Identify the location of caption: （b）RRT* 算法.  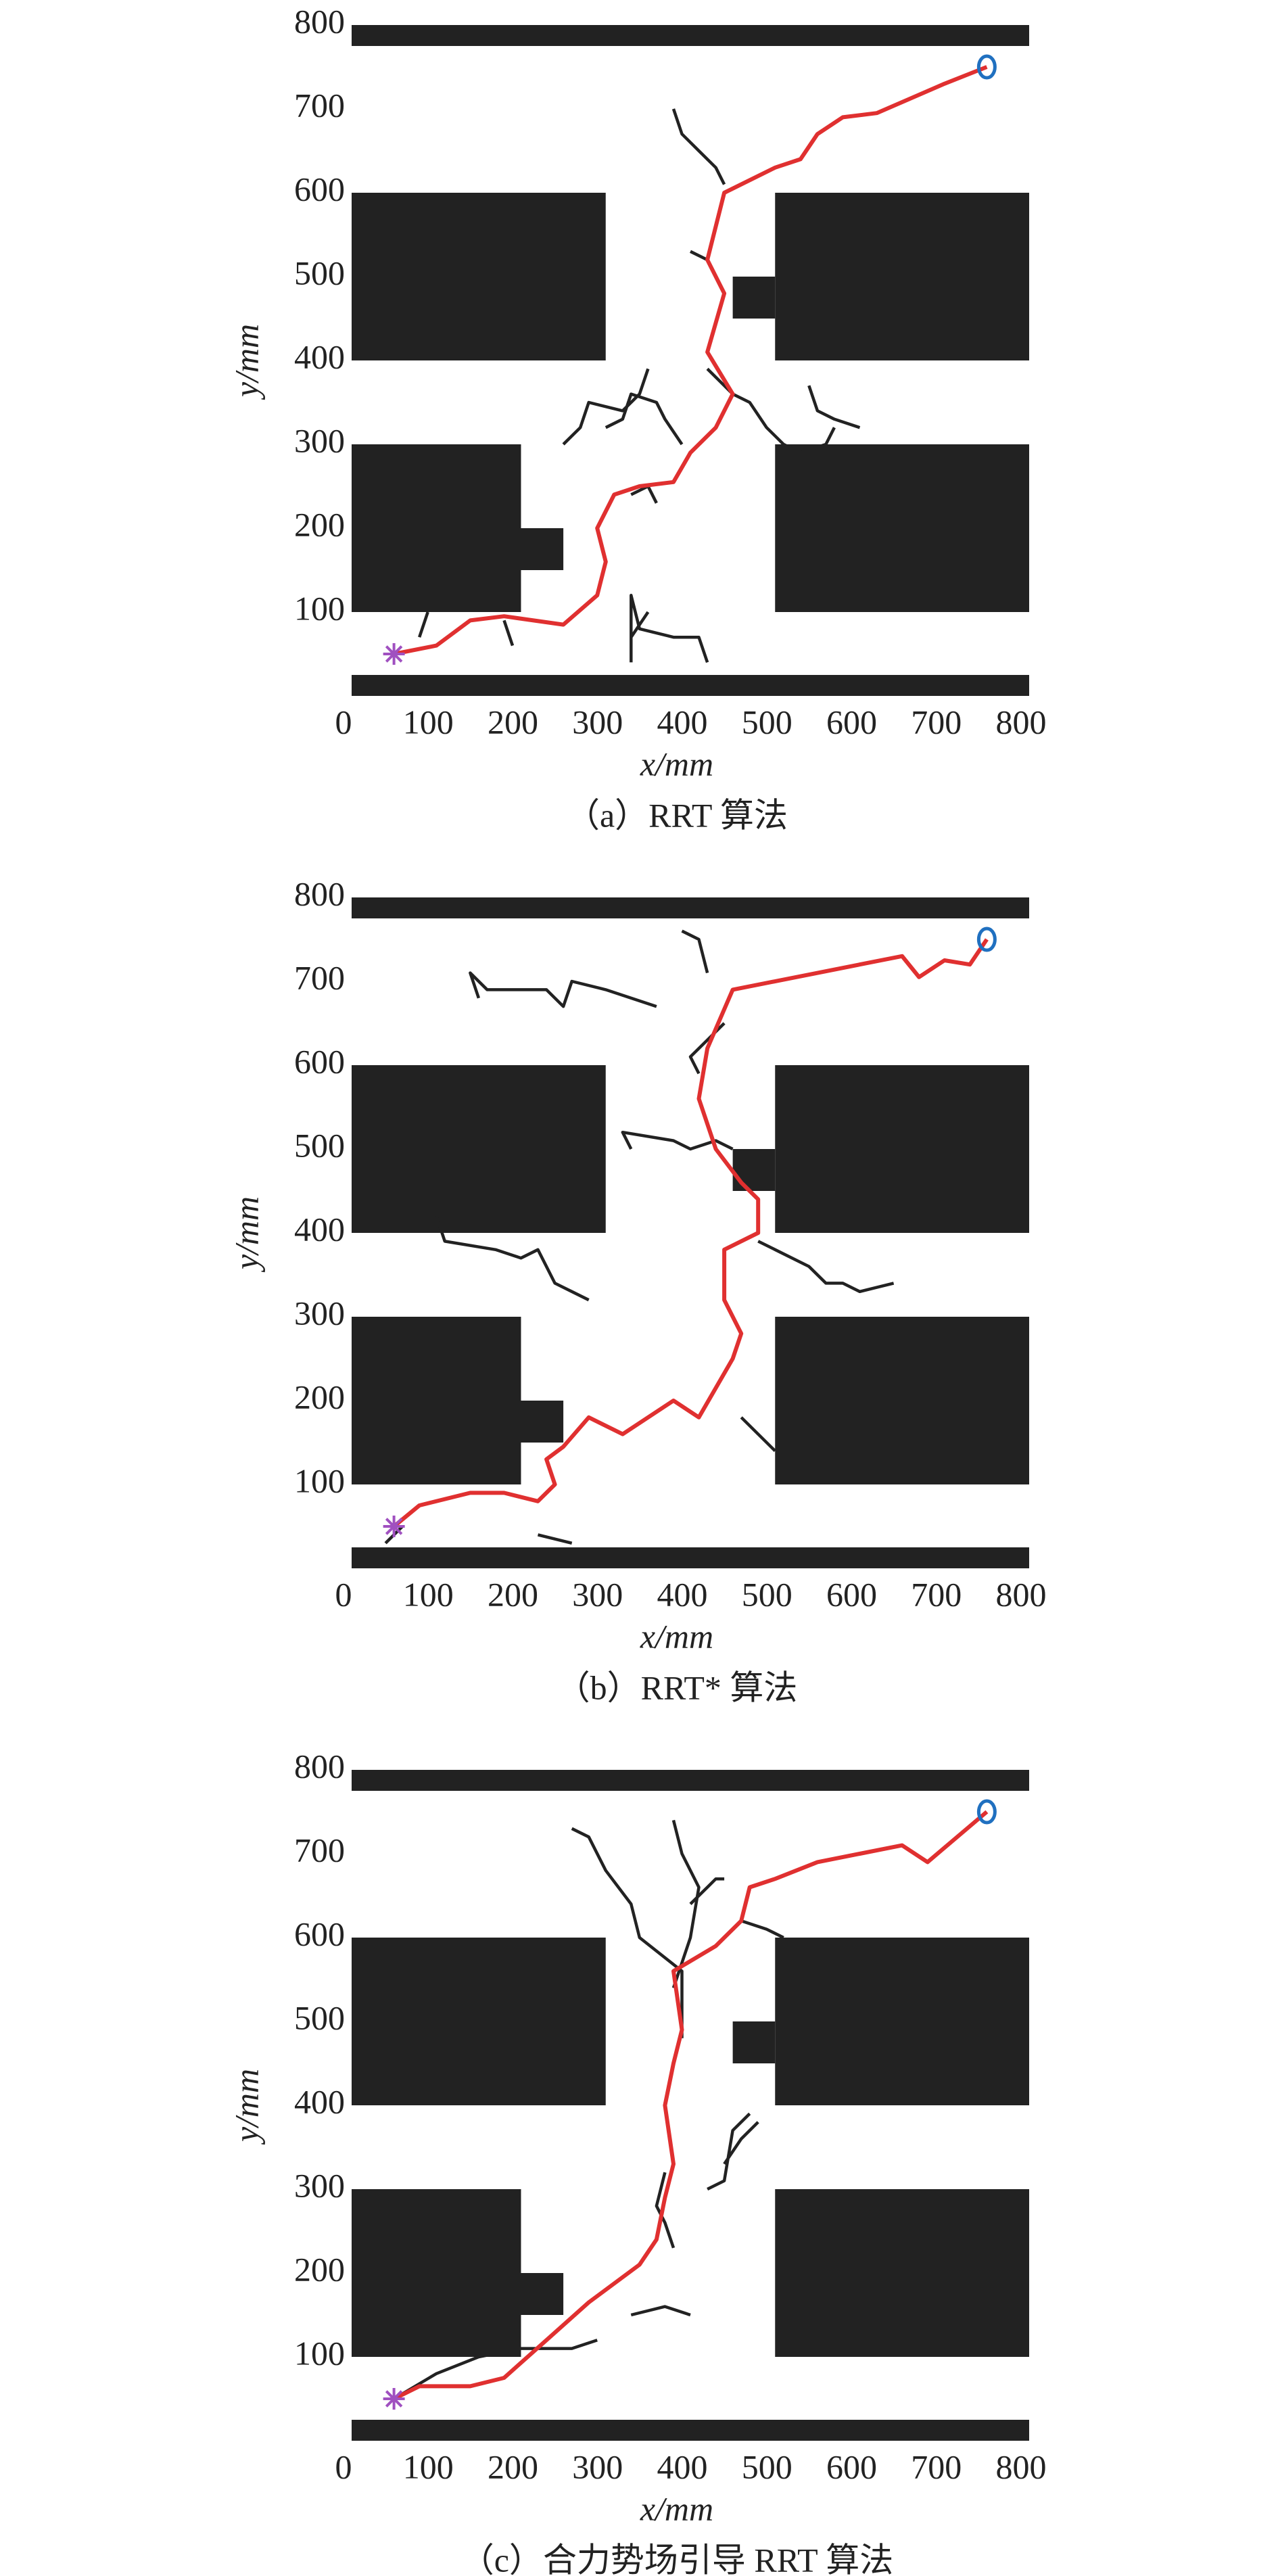
(678, 1687).